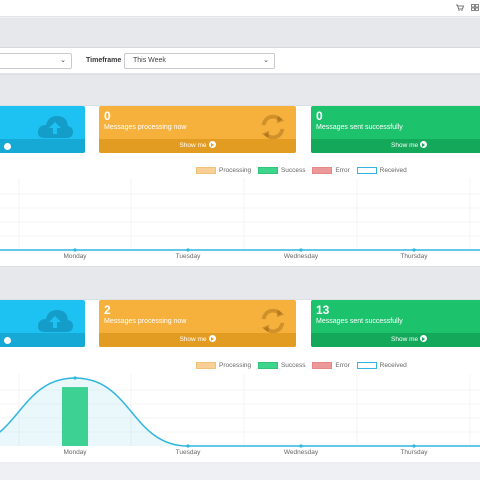  I want to click on success-count: 0, so click(319, 116).